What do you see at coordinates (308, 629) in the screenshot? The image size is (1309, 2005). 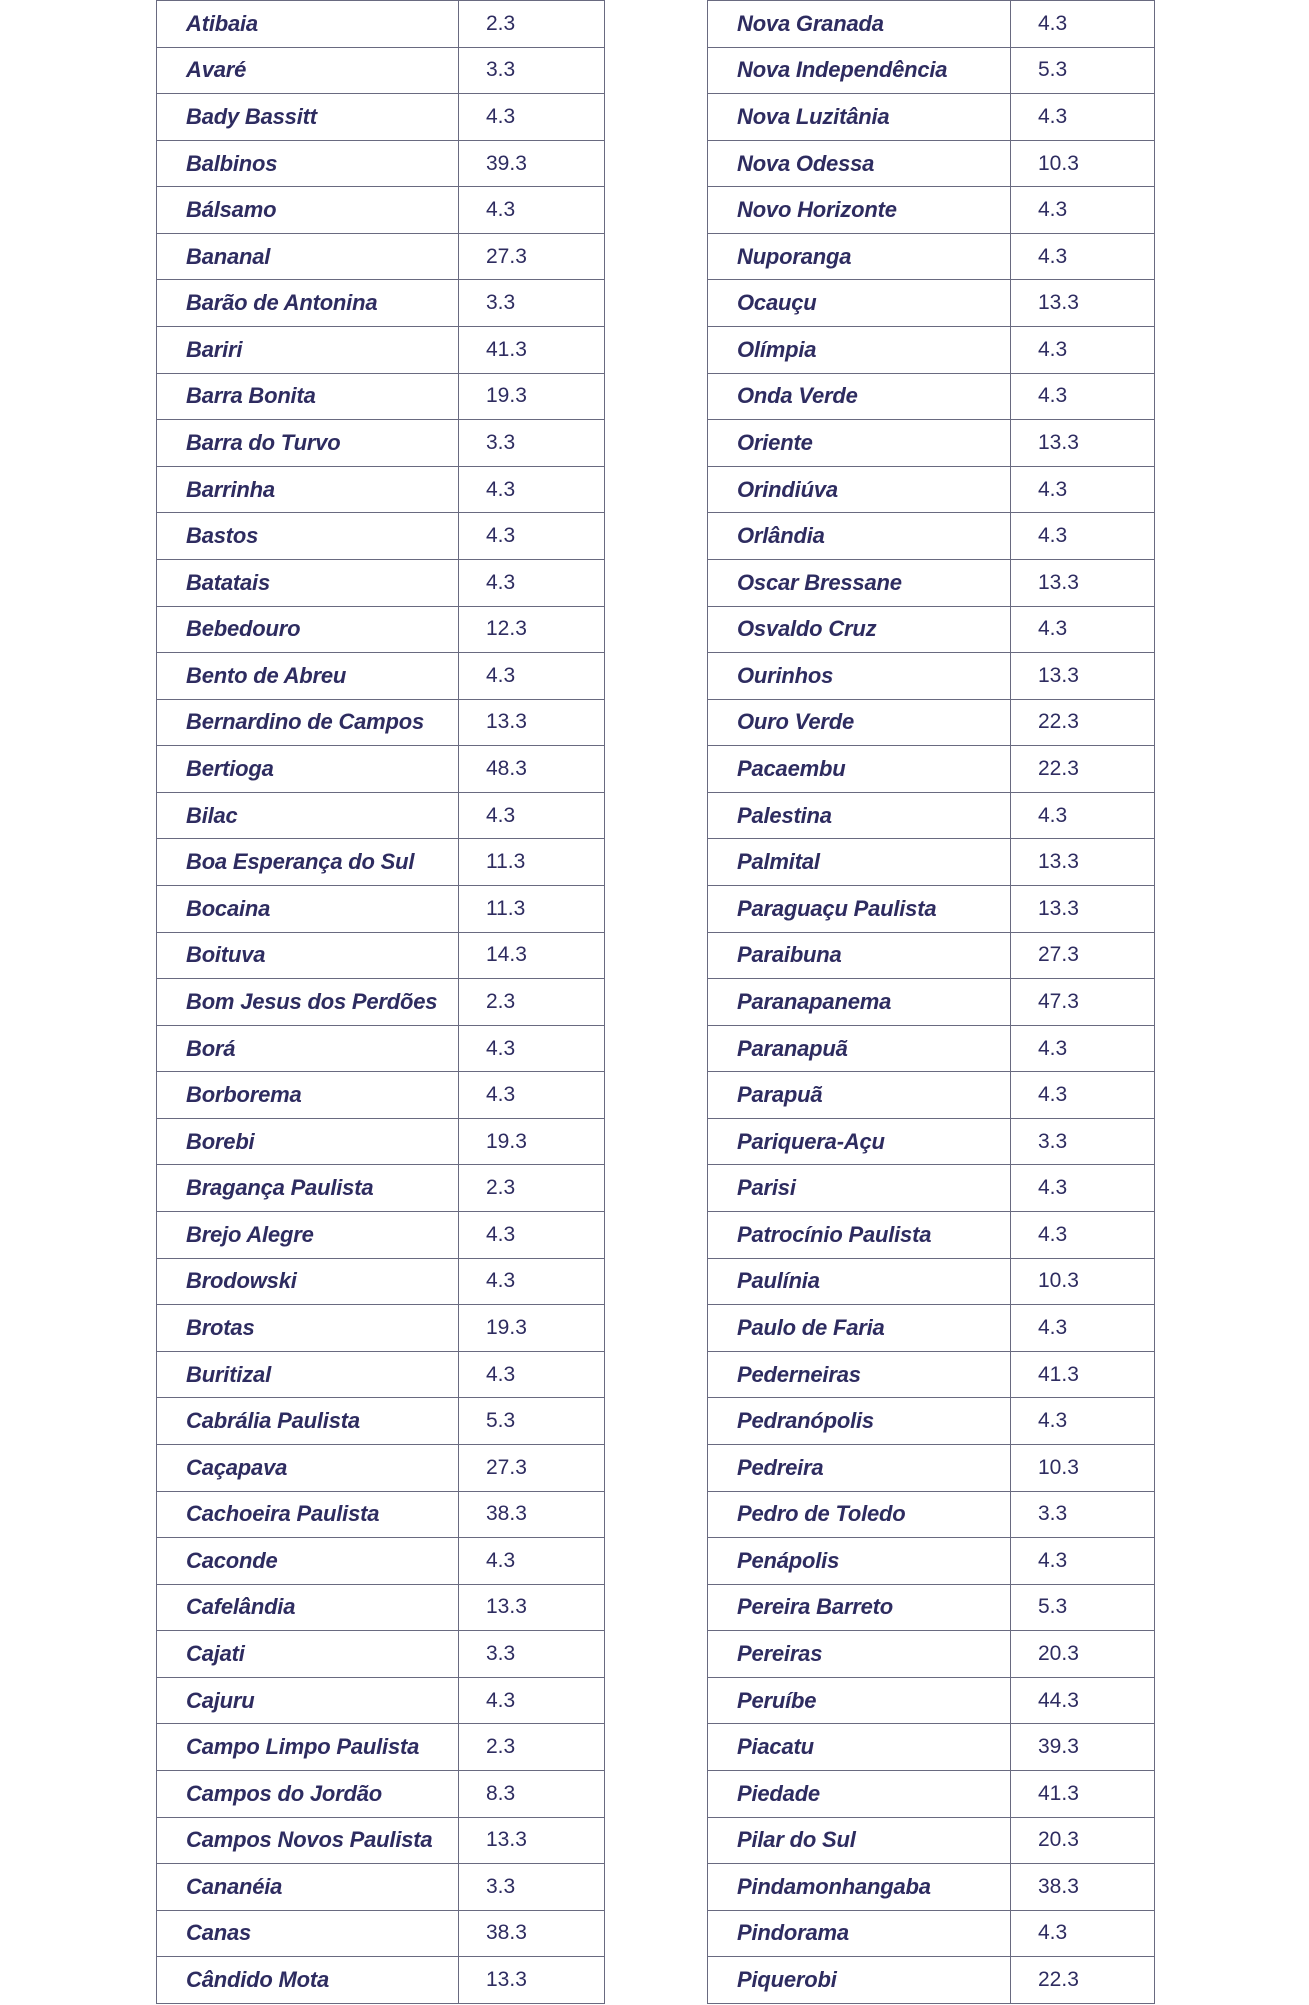 I see `municipality-name-cell: Bebedouro` at bounding box center [308, 629].